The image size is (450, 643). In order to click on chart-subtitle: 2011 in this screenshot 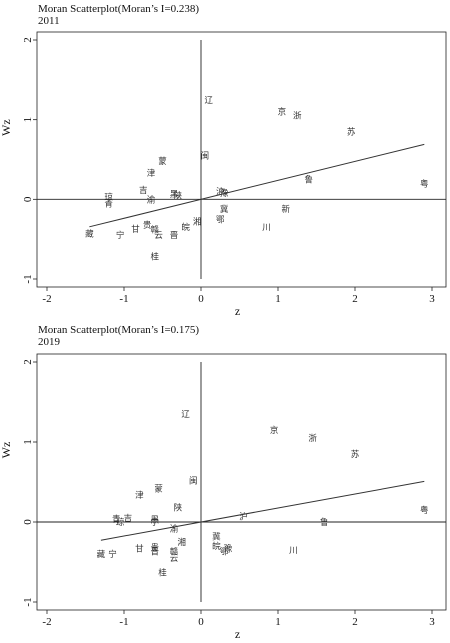, I will do `click(49, 21)`.